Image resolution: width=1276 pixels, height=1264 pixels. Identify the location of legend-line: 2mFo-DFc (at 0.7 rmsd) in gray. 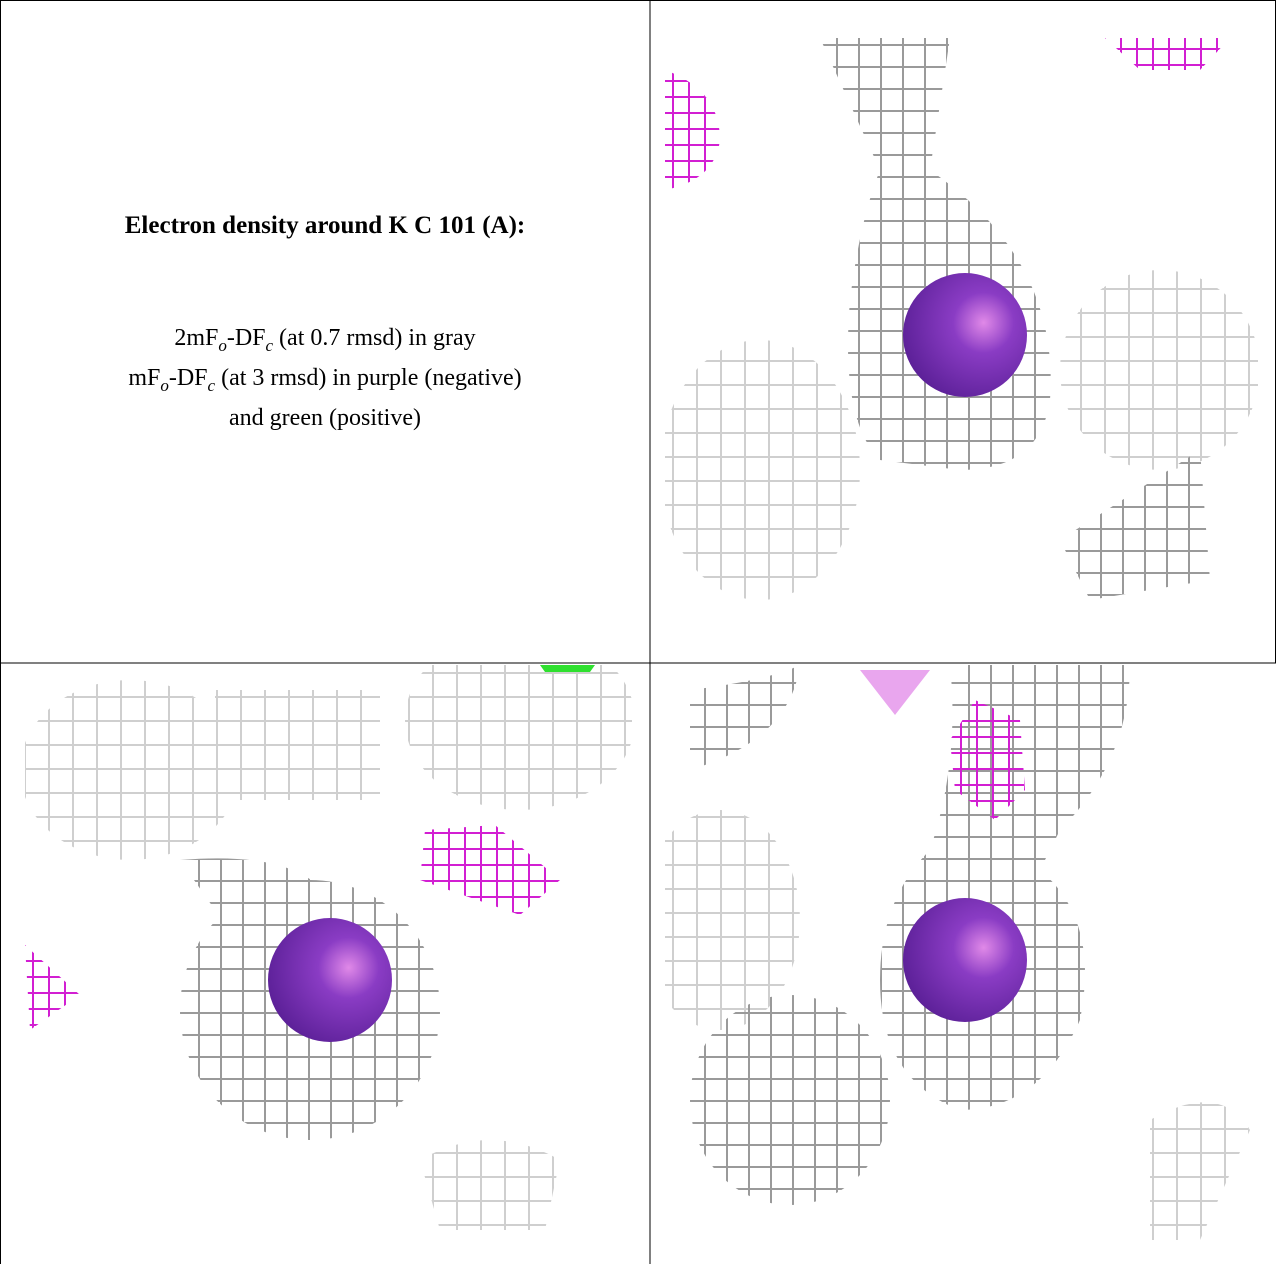
(325, 342).